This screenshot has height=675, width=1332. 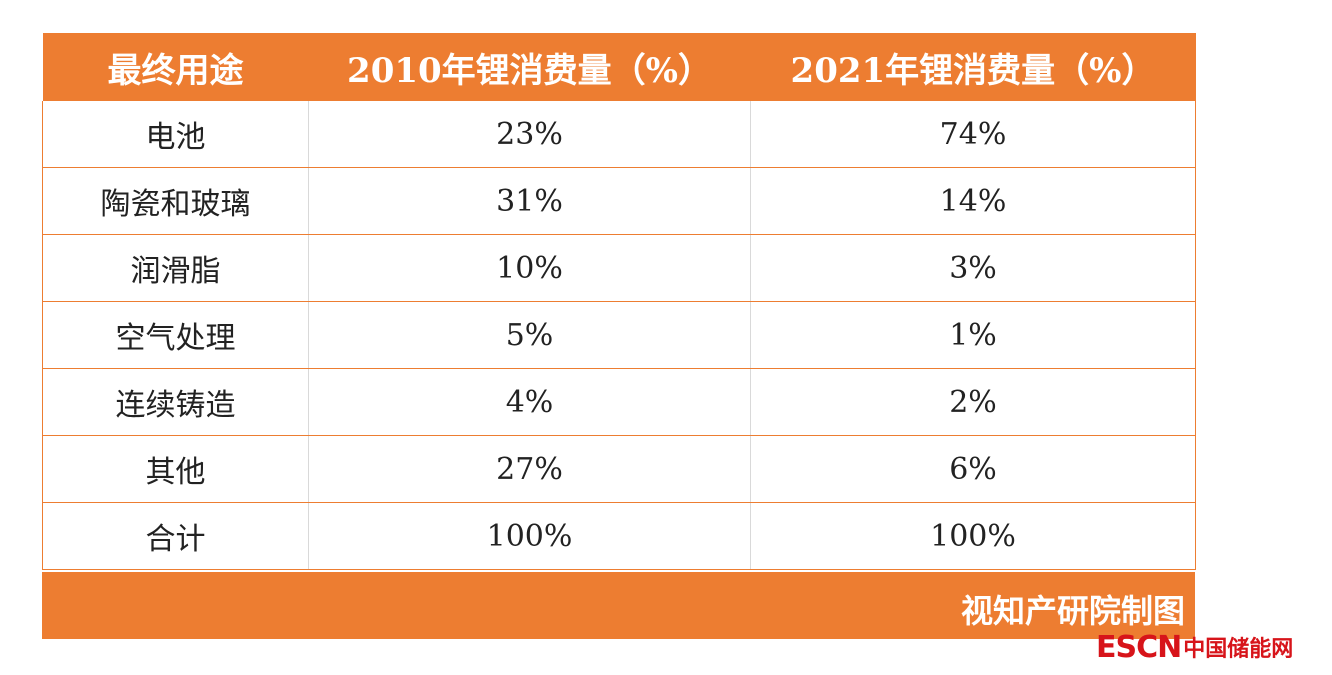 What do you see at coordinates (1238, 649) in the screenshot?
I see `logo-cn-text: 中国储能网` at bounding box center [1238, 649].